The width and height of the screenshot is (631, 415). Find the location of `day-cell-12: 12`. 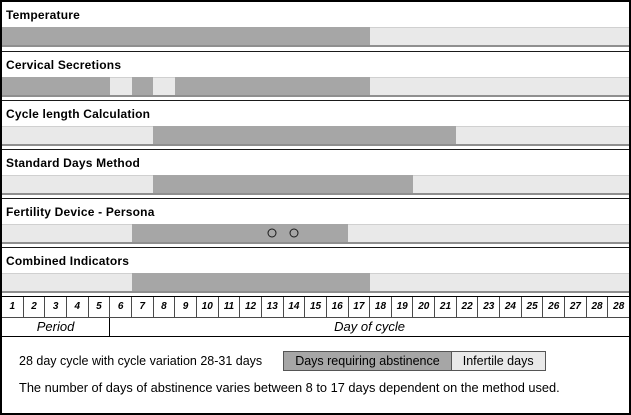

day-cell-12: 12 is located at coordinates (251, 307).